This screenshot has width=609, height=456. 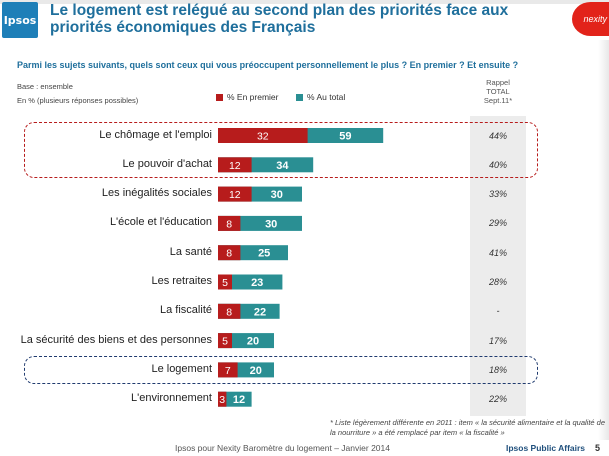 I want to click on category-label: La sécurité des biens et des personnes, so click(x=116, y=339).